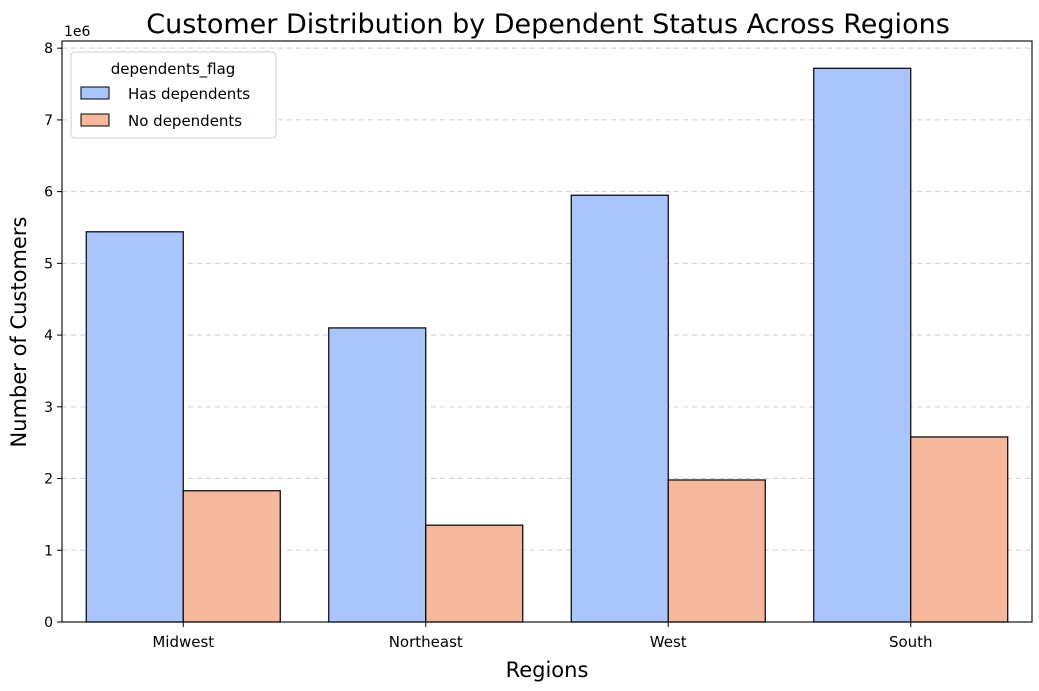 The width and height of the screenshot is (1039, 691). Describe the element at coordinates (547, 670) in the screenshot. I see `x-axis-label: Regions` at that location.